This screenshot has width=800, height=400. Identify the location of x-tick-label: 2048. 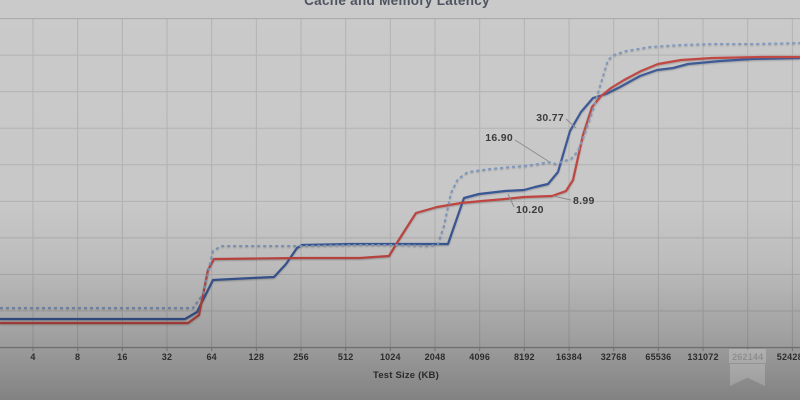
(435, 357).